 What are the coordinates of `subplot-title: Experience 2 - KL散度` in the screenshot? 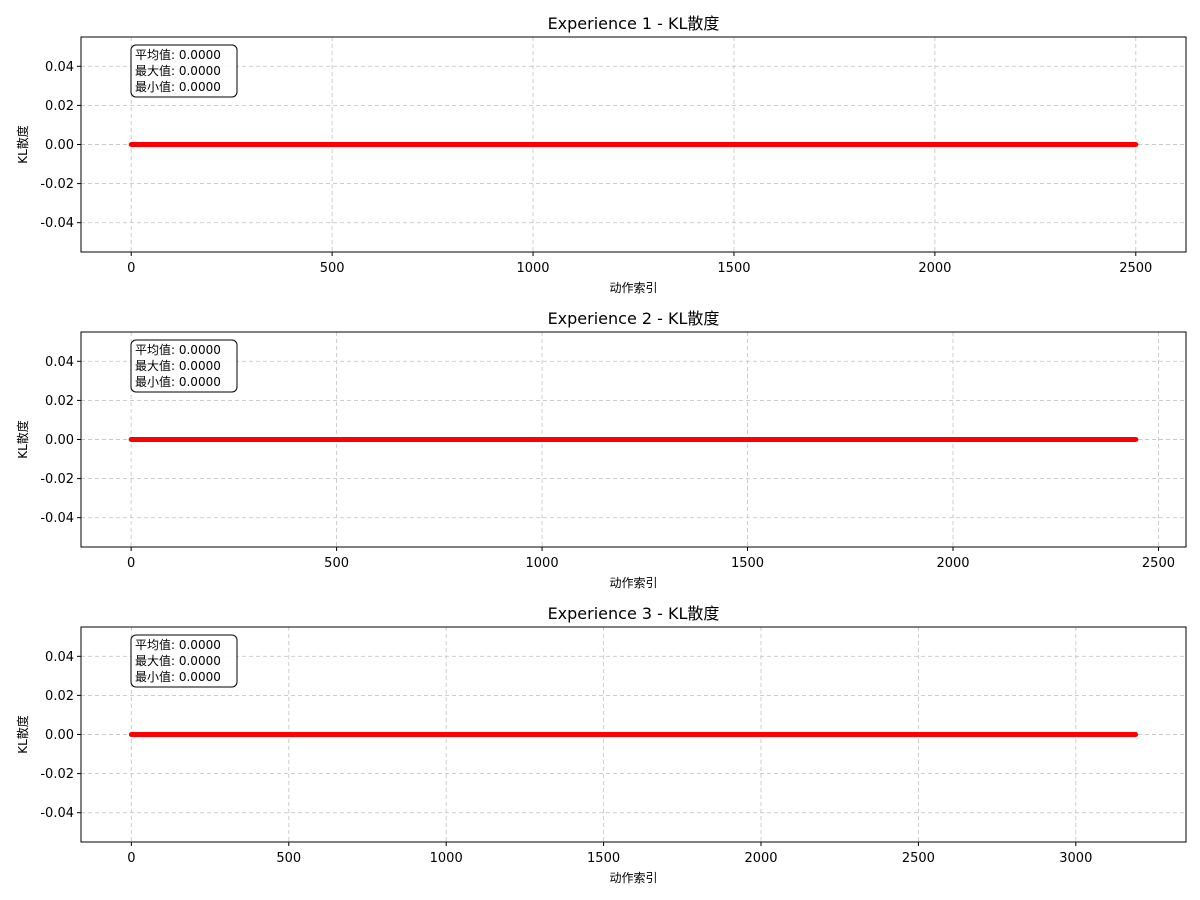 It's located at (634, 318).